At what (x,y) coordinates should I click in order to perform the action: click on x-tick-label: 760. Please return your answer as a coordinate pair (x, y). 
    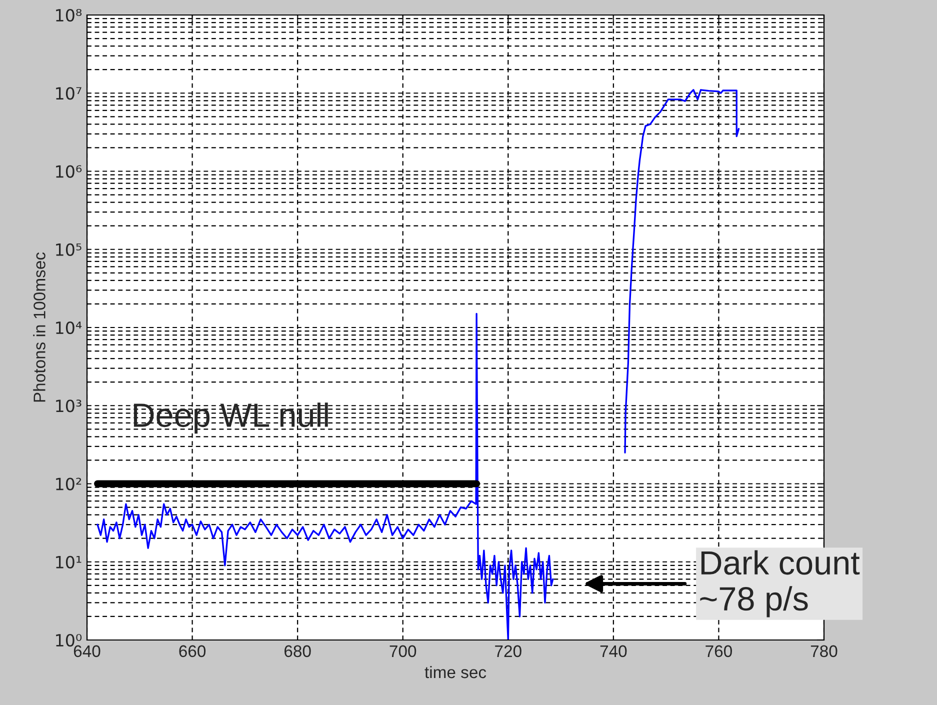
    Looking at the image, I should click on (719, 651).